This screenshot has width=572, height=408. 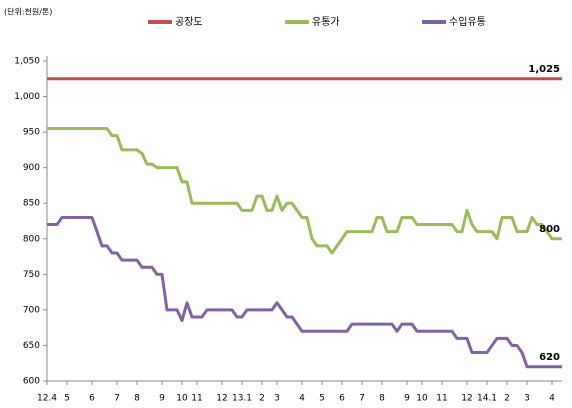 I want to click on x-tick-label: 14.1, so click(x=487, y=399).